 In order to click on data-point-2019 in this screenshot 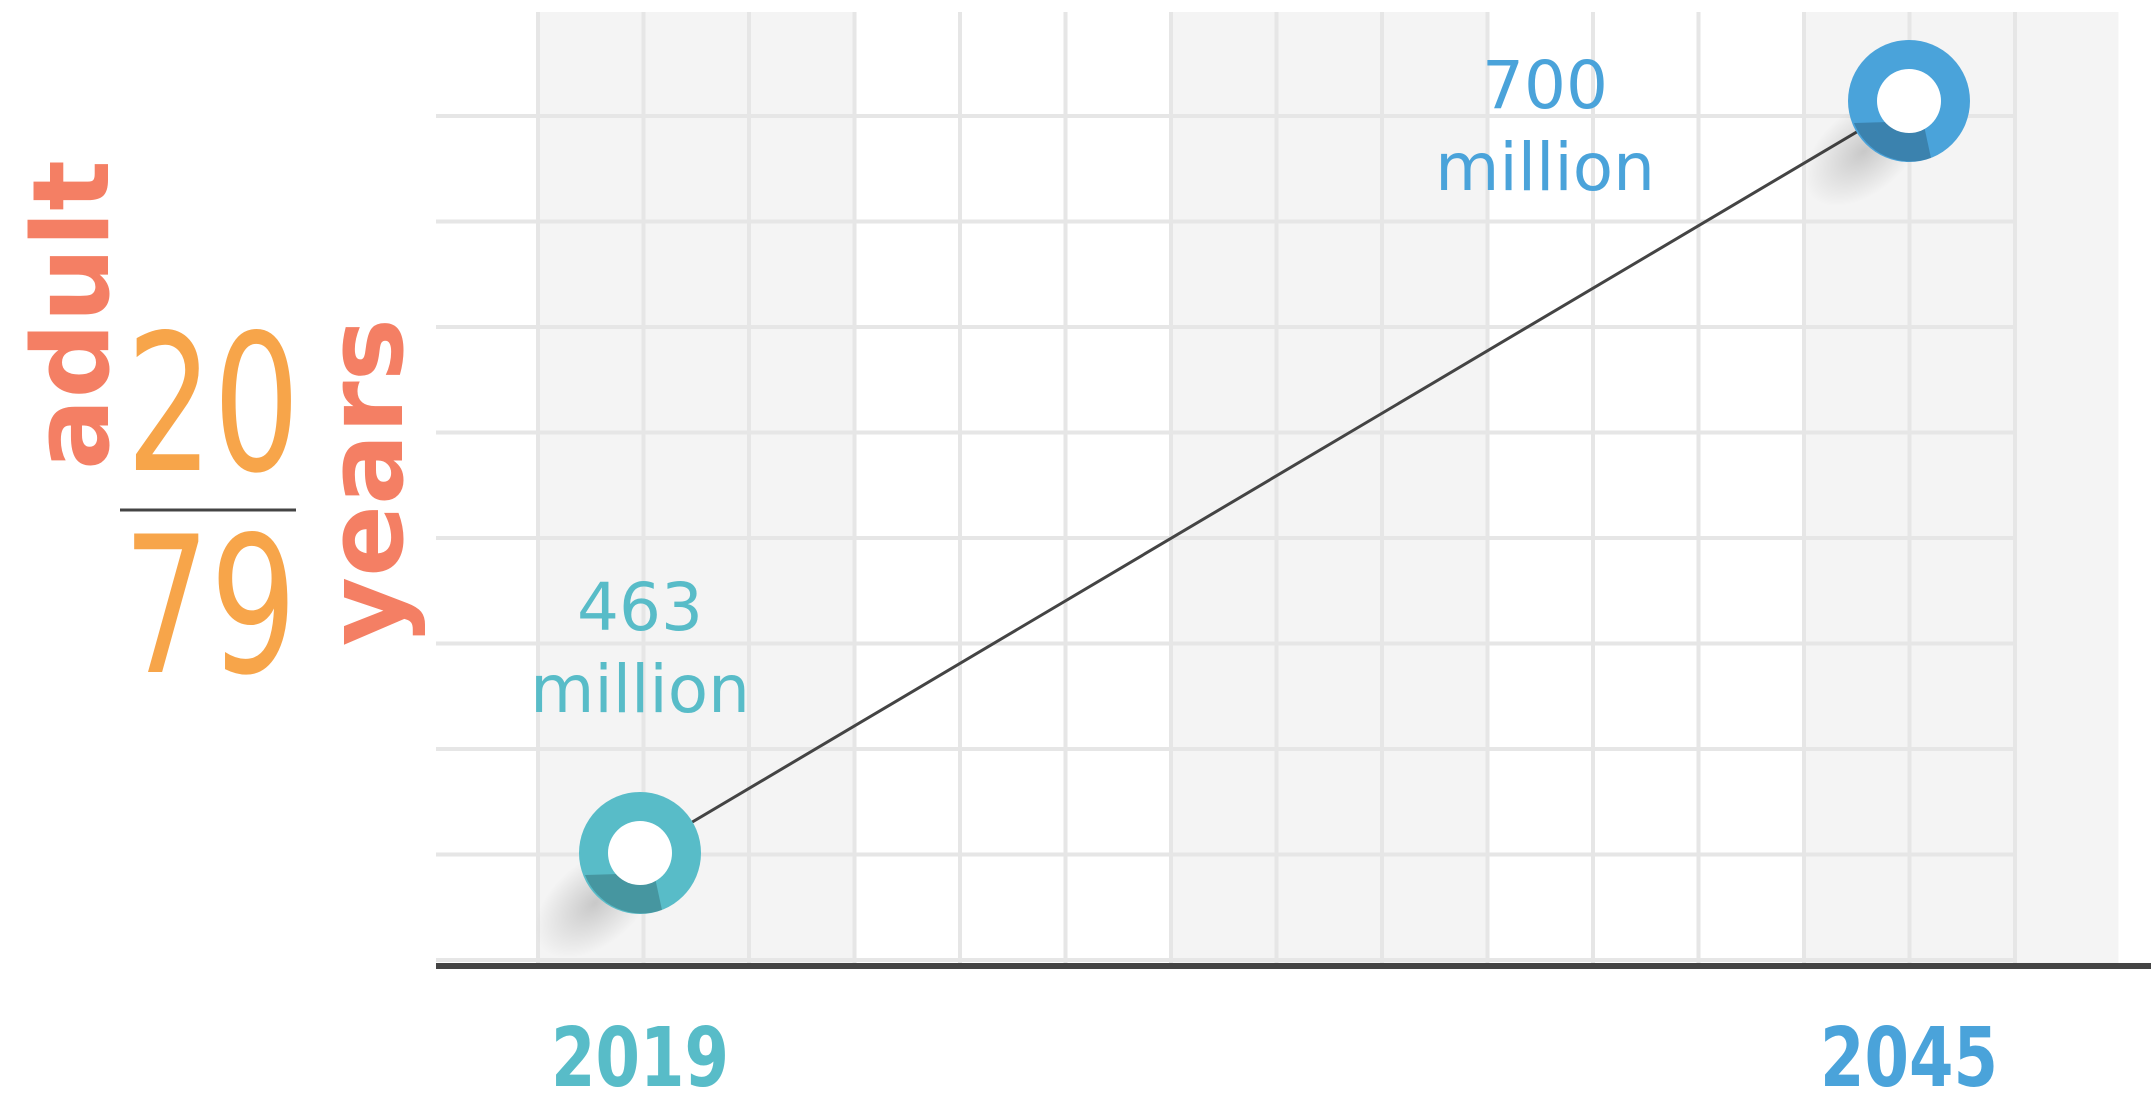, I will do `click(617, 875)`.